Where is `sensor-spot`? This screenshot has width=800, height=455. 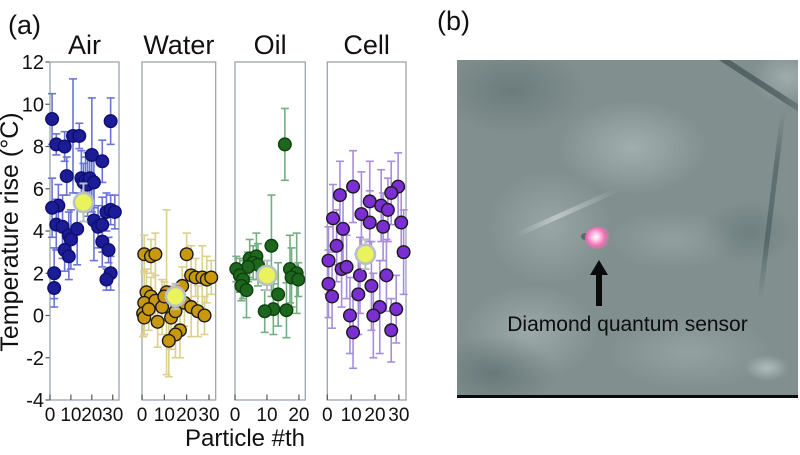 sensor-spot is located at coordinates (598, 238).